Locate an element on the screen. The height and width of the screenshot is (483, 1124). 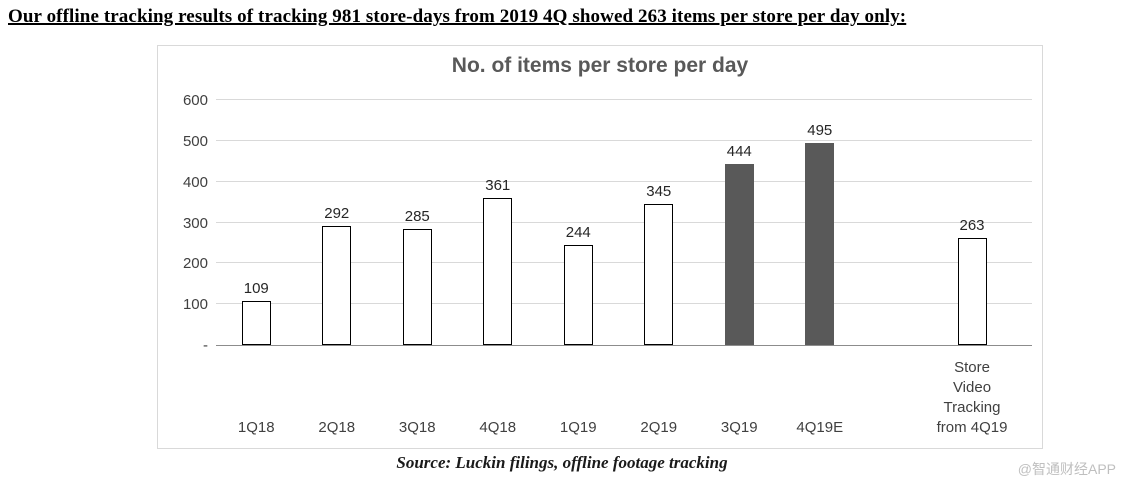
x-label-slot: Store Video Tracking from 4Q19 is located at coordinates (972, 395).